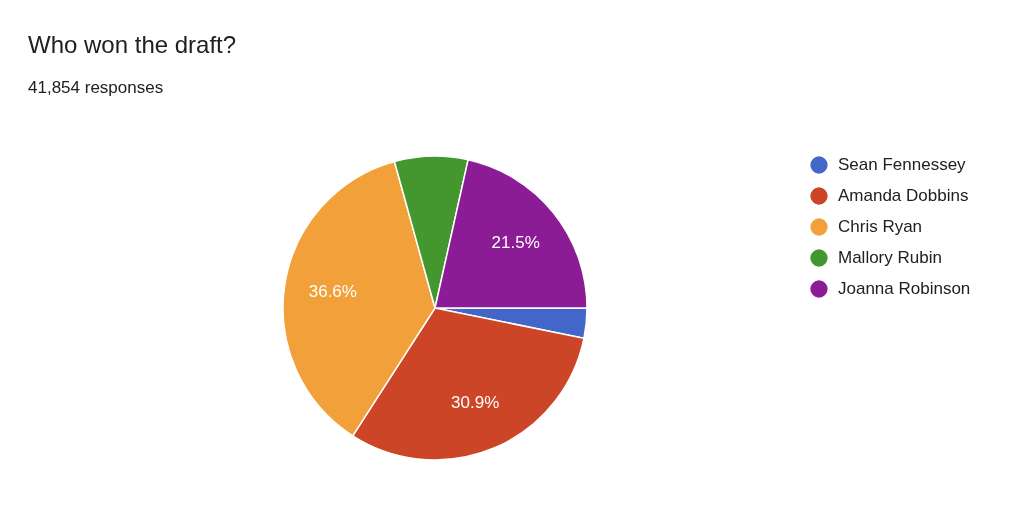  Describe the element at coordinates (475, 403) in the screenshot. I see `data-label: 30.9%` at that location.